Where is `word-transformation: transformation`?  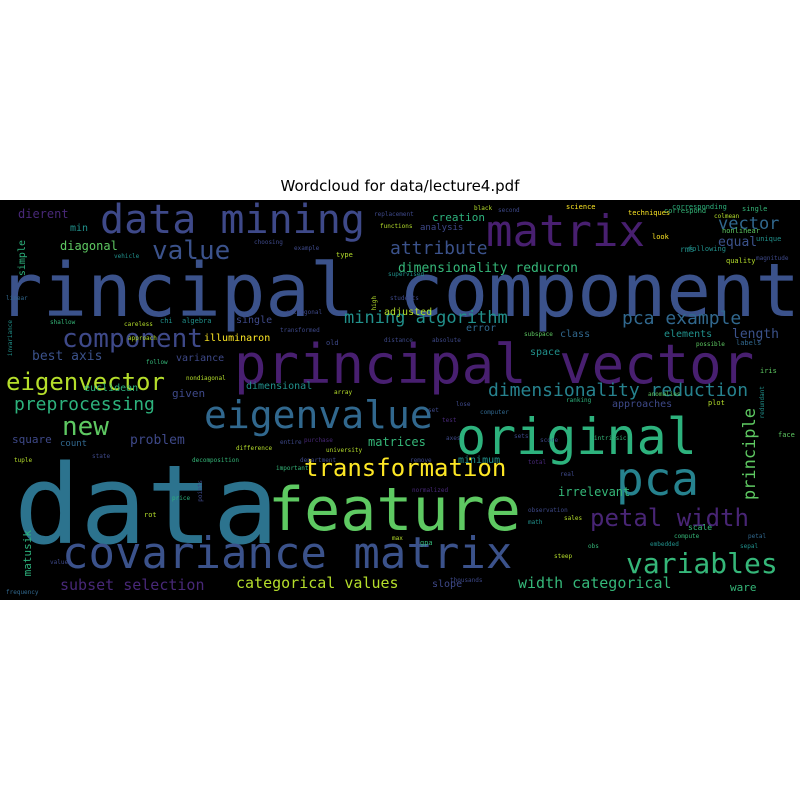
word-transformation: transformation is located at coordinates (405, 468).